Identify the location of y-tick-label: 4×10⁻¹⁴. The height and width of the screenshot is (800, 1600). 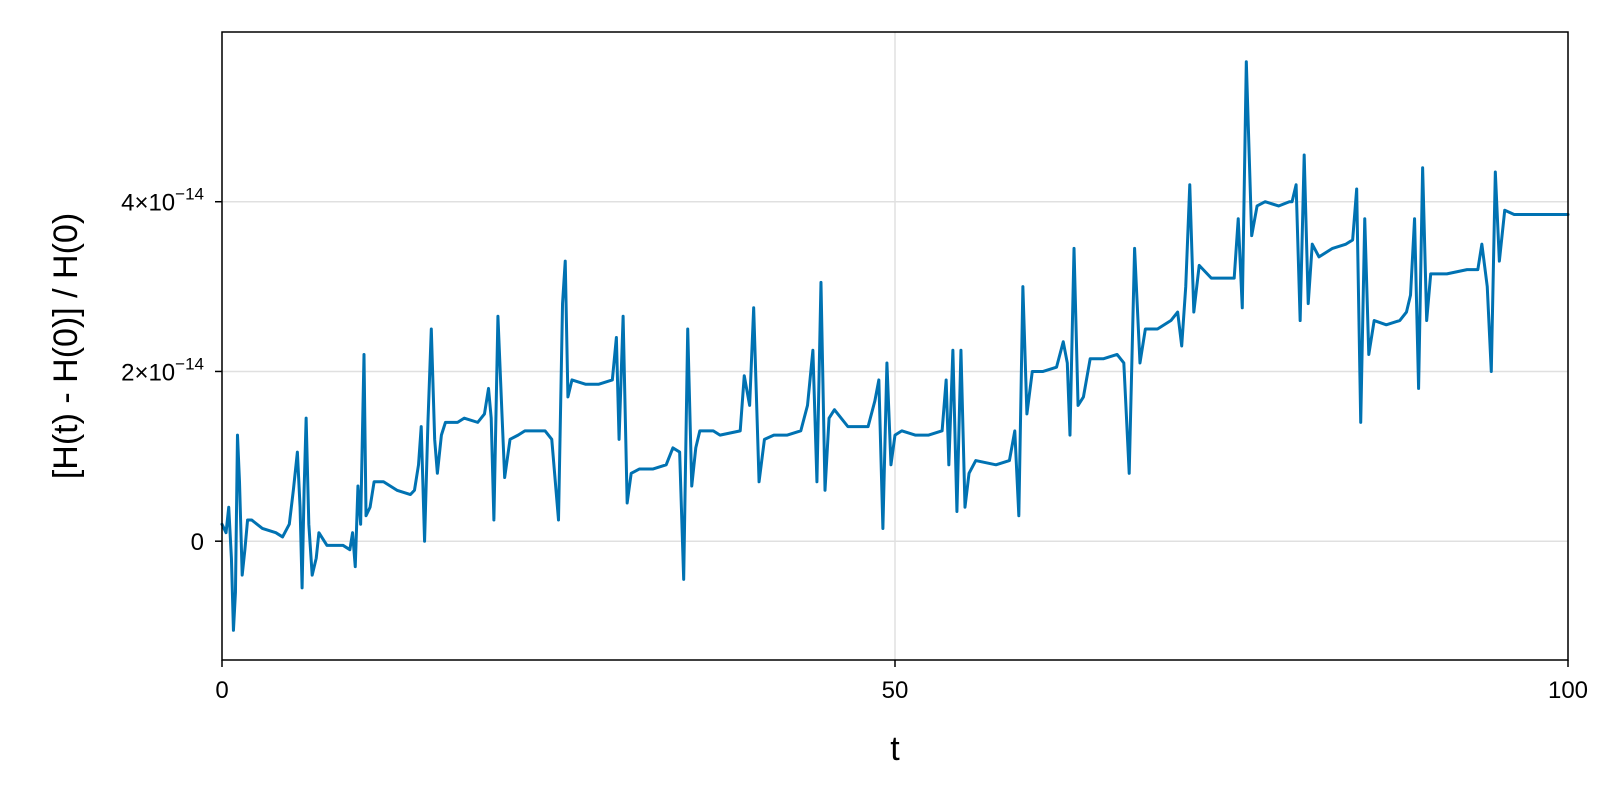
(162, 201).